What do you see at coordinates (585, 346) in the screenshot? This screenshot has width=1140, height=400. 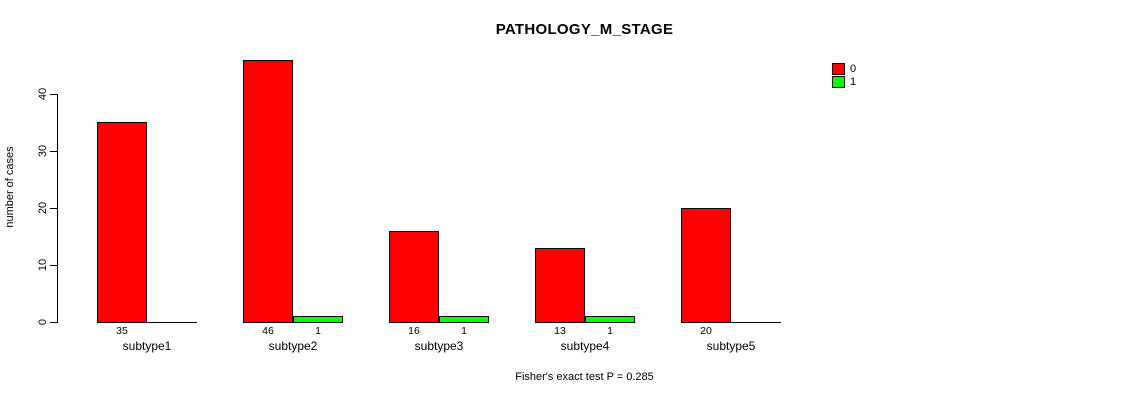 I see `x-category-label: subtype4` at bounding box center [585, 346].